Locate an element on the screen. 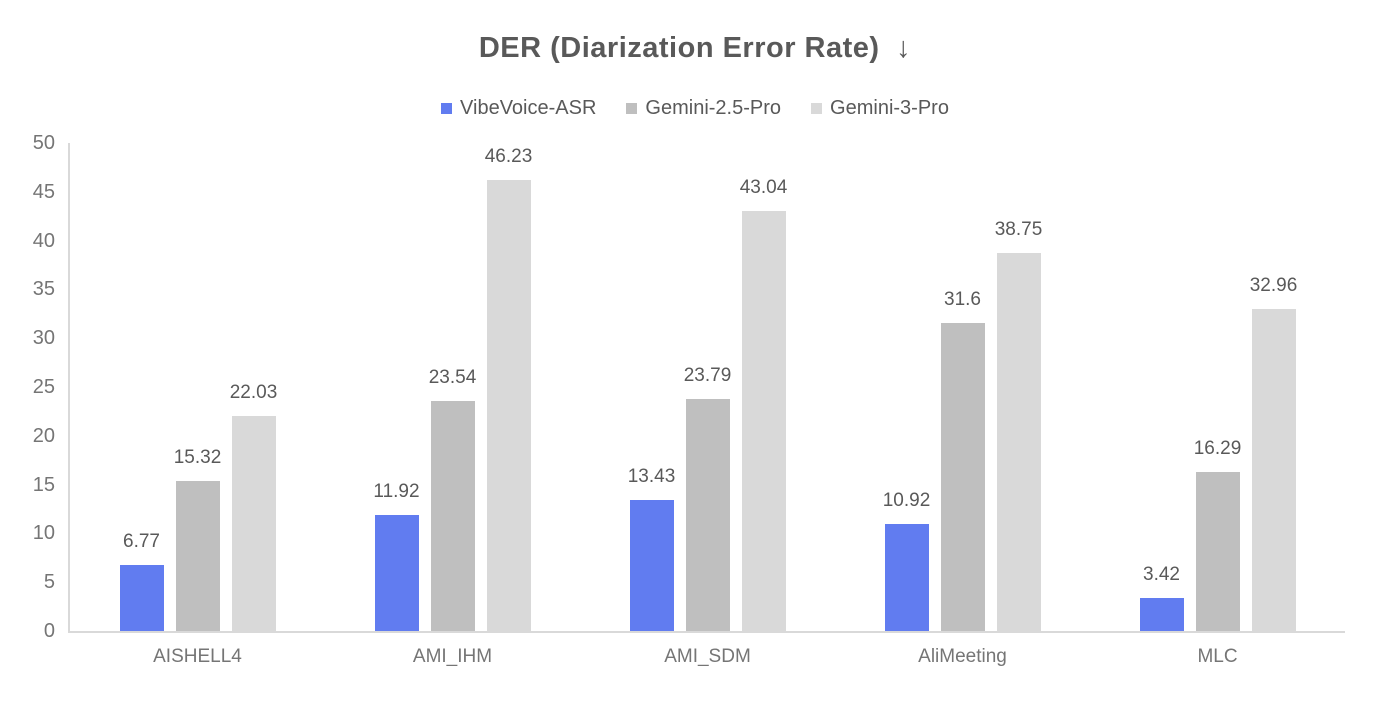 The height and width of the screenshot is (713, 1390). bar-gemini-3-pro-aishell4: 22.03 is located at coordinates (253, 507).